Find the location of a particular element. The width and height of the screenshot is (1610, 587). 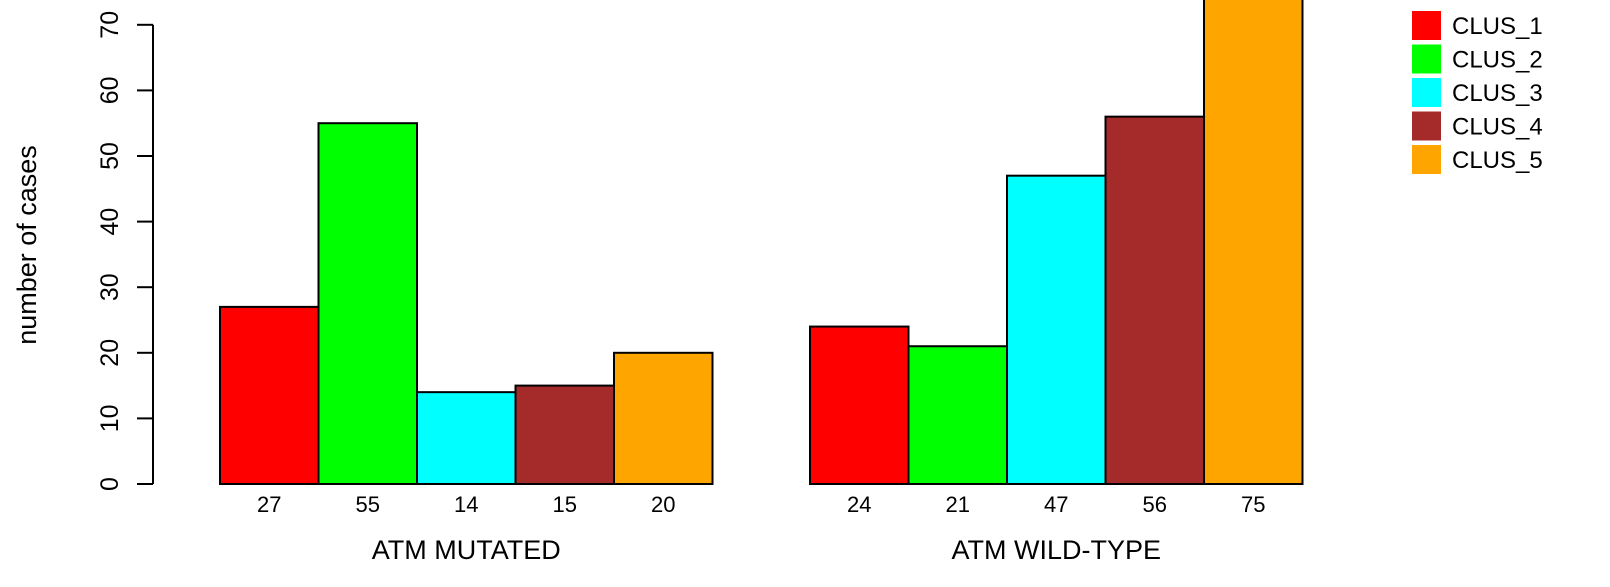

bar-value-label: 14 is located at coordinates (466, 504).